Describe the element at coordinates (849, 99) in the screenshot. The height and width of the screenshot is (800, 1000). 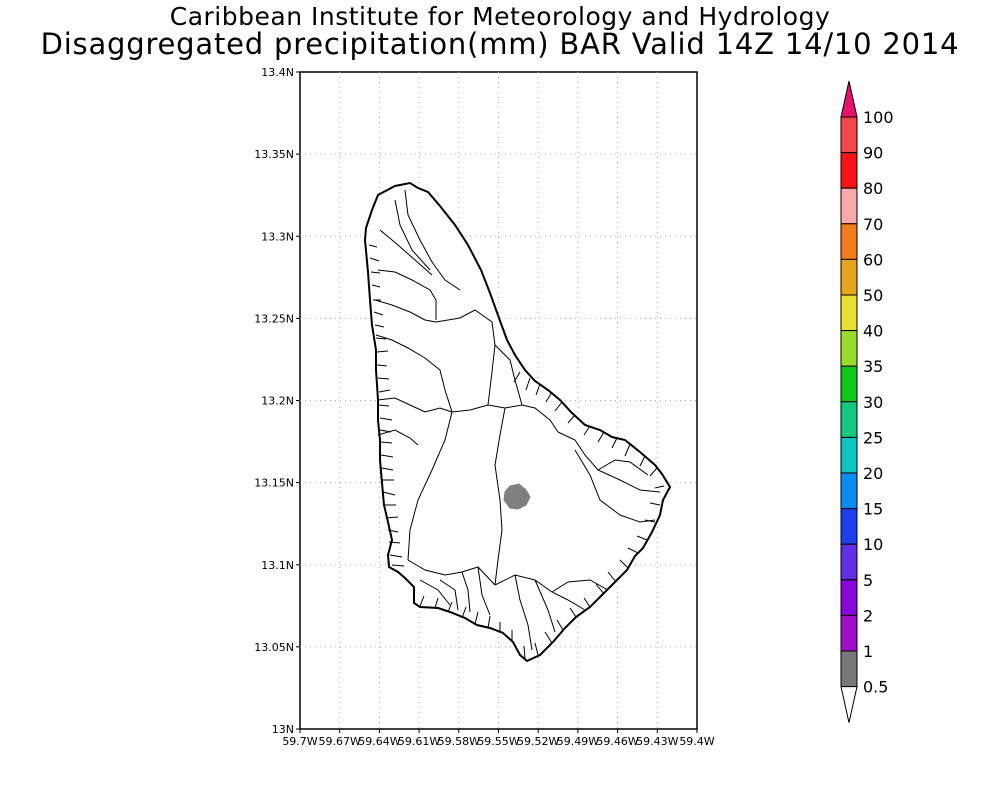
I see `colorbar-overflow-triangle` at that location.